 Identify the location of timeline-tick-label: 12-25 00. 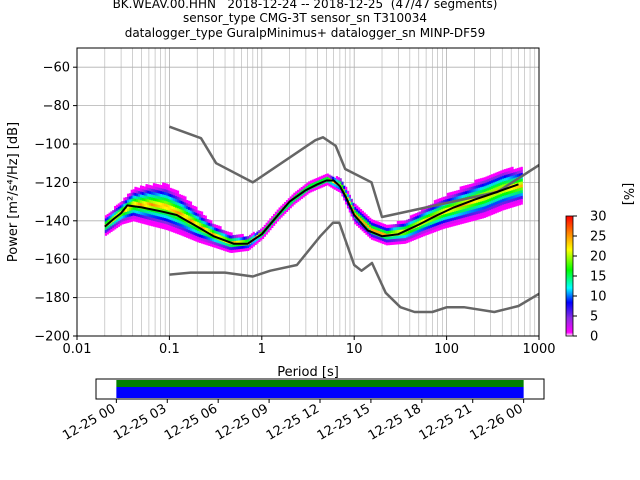
(89, 422).